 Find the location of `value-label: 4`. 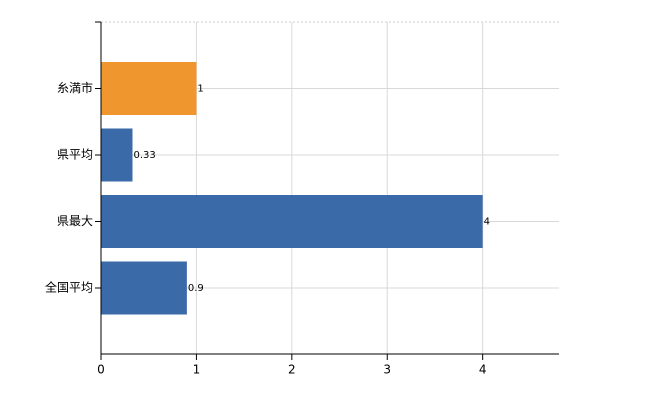

value-label: 4 is located at coordinates (487, 222).